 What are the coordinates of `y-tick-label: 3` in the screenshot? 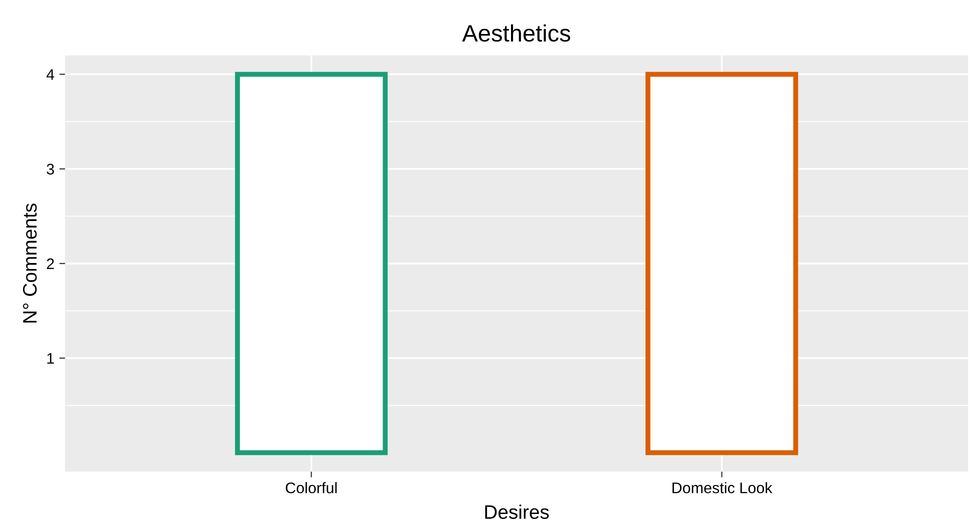 It's located at (50, 169).